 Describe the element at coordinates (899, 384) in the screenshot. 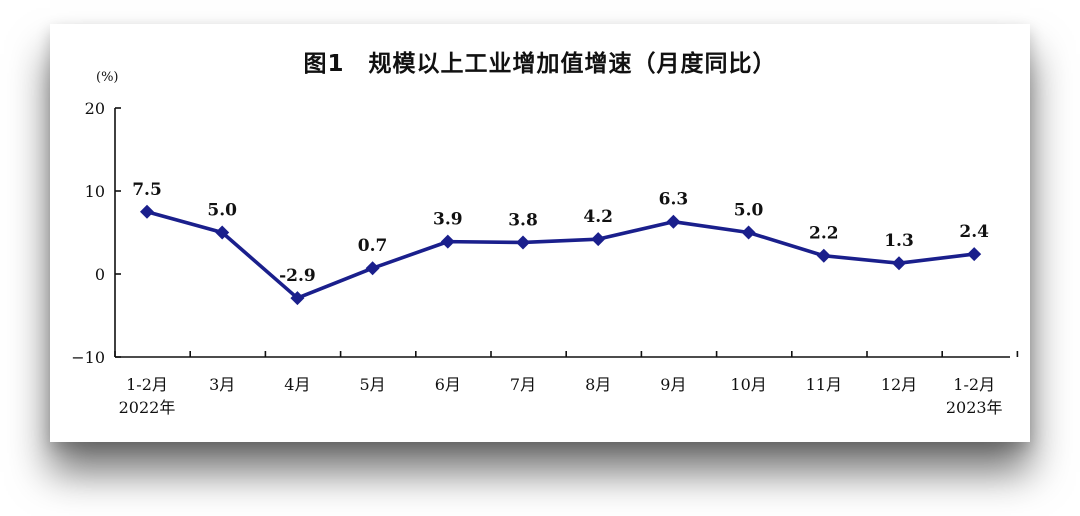

I see `x-tick-label: 12月` at that location.